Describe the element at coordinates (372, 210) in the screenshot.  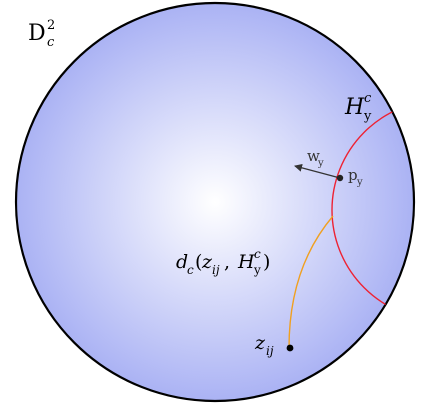
I see `horosphere-arc` at that location.